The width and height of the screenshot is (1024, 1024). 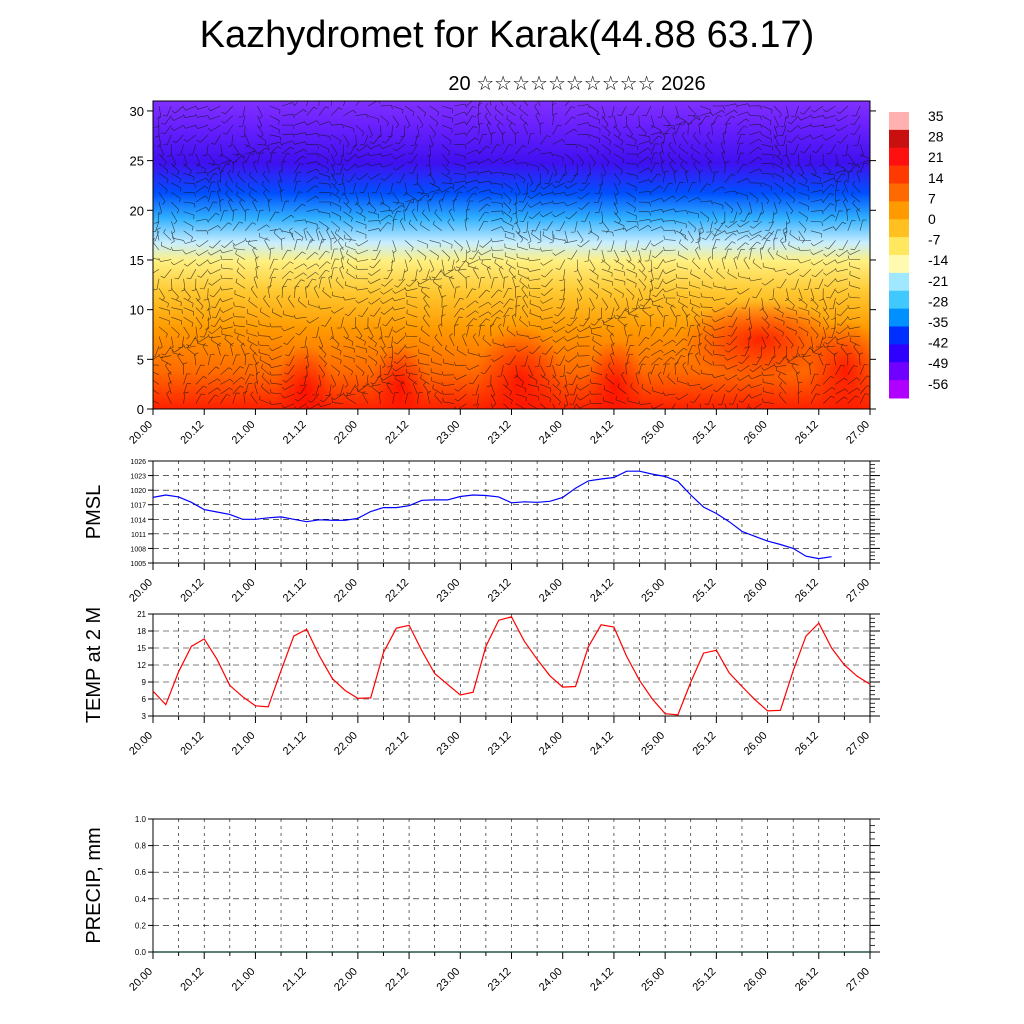 I want to click on y-tick-label: 1005, so click(x=138, y=564).